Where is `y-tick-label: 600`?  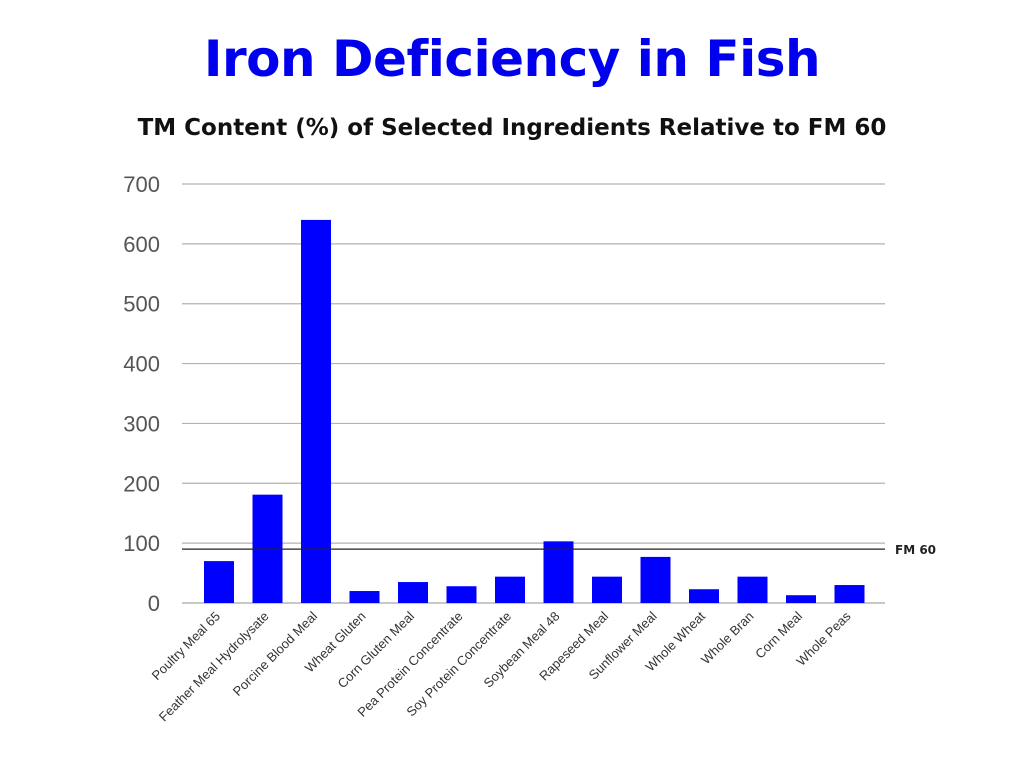 y-tick-label: 600 is located at coordinates (141, 244).